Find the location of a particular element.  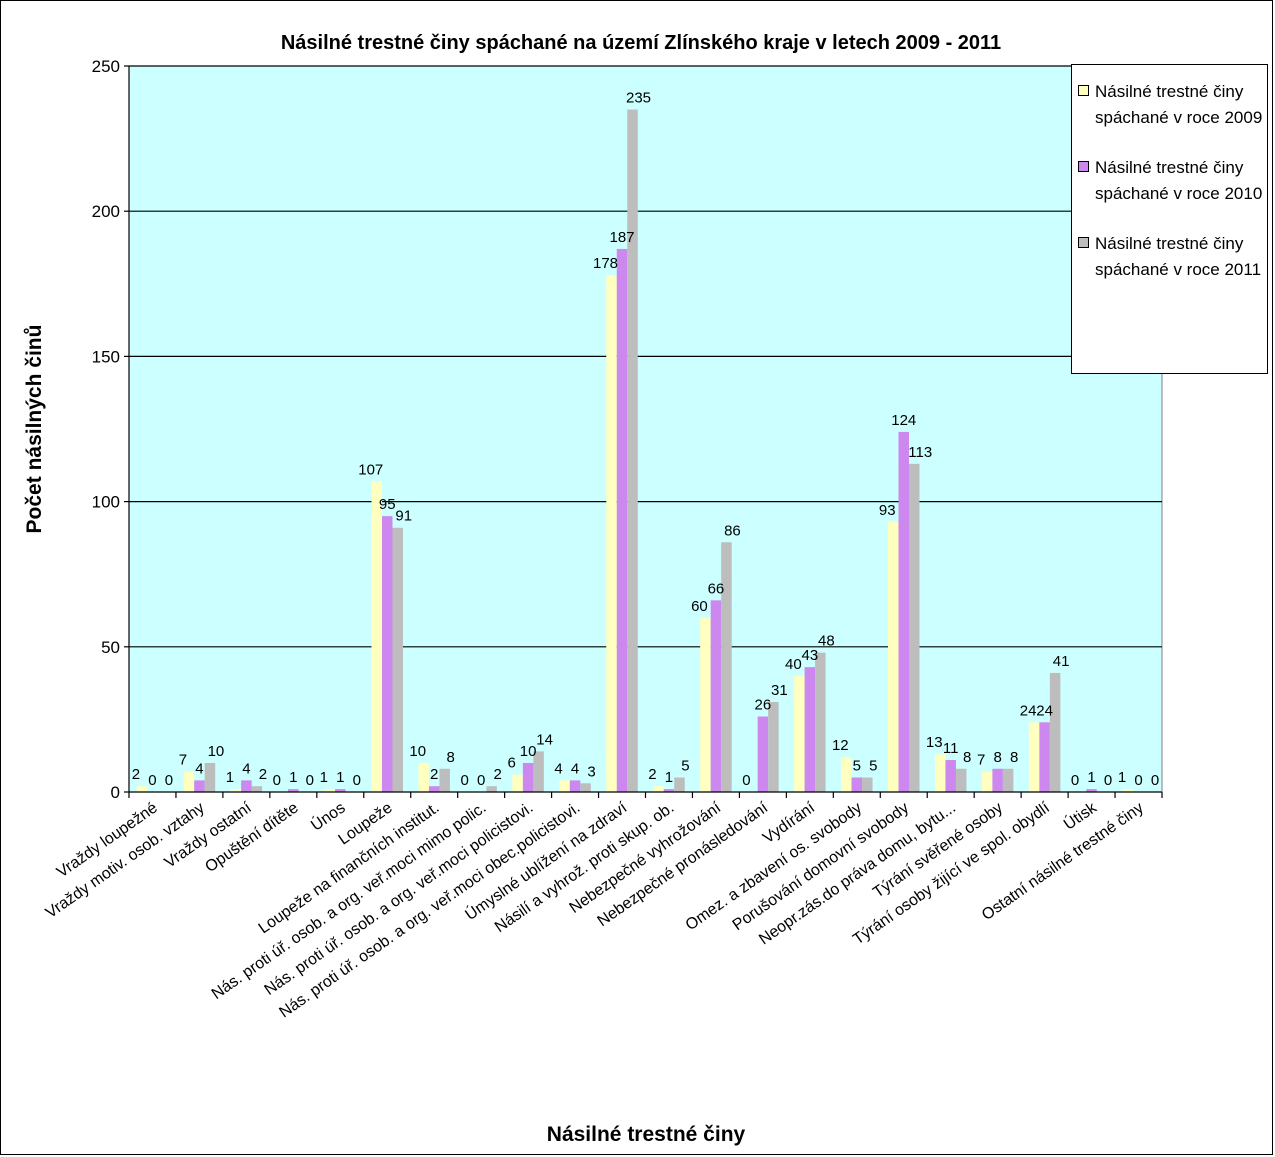

data-label: 41 is located at coordinates (1061, 661).